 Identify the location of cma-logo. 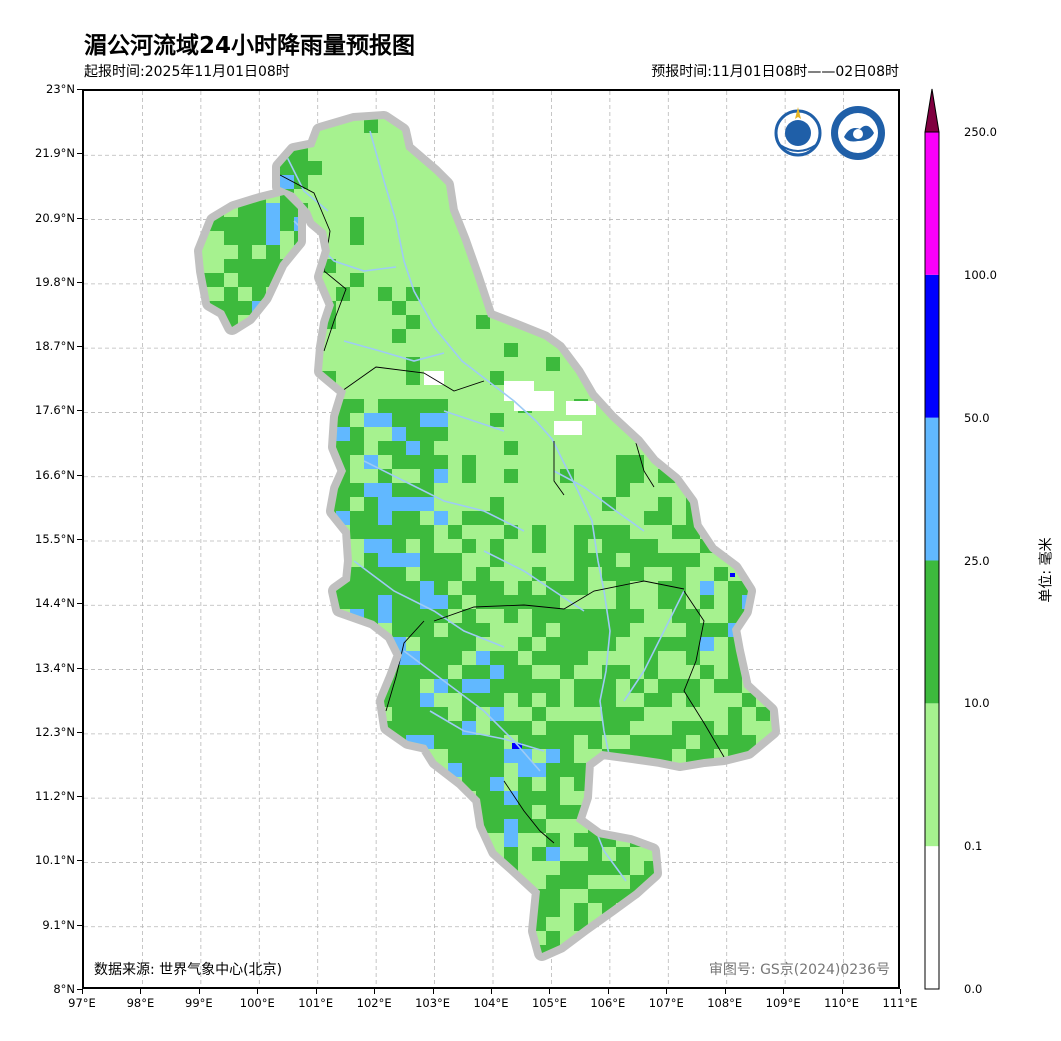
(858, 133).